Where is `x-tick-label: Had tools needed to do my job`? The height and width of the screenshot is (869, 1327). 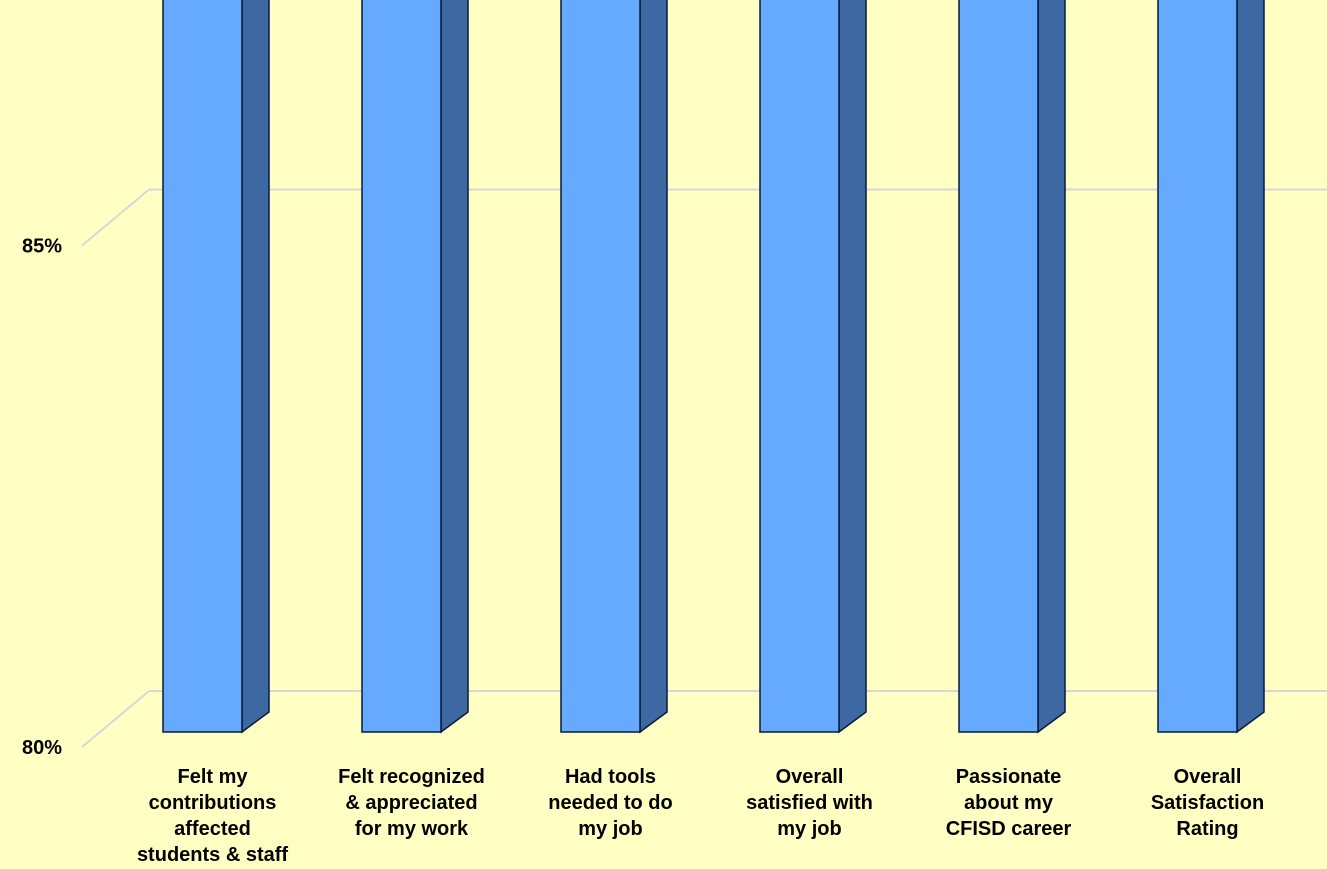
x-tick-label: Had tools needed to do my job is located at coordinates (610, 803).